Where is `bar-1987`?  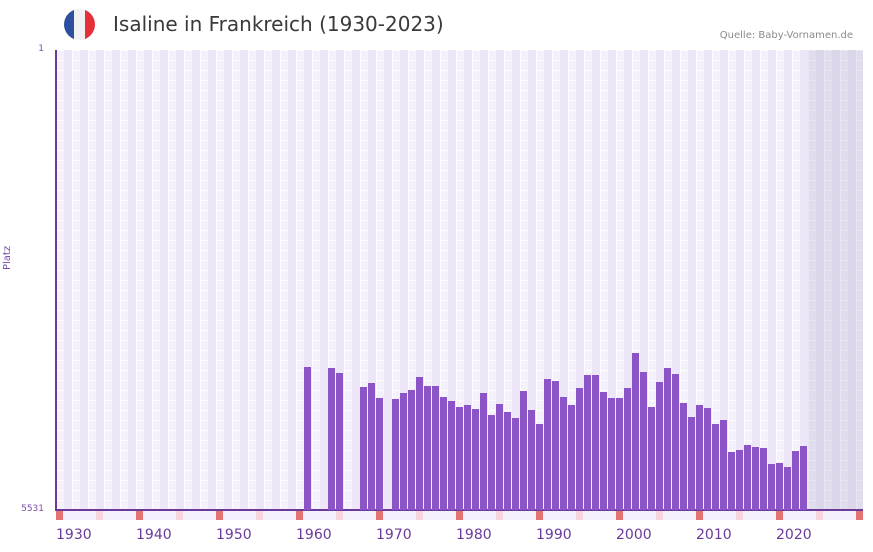
bar-1987 is located at coordinates (515, 463).